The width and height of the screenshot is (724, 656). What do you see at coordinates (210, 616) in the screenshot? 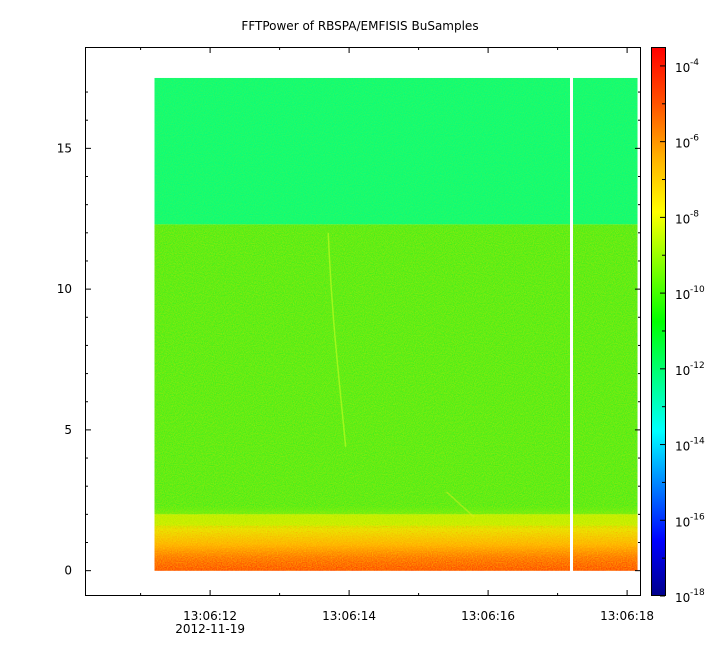
I see `x-tick-label: 13:06:12` at bounding box center [210, 616].